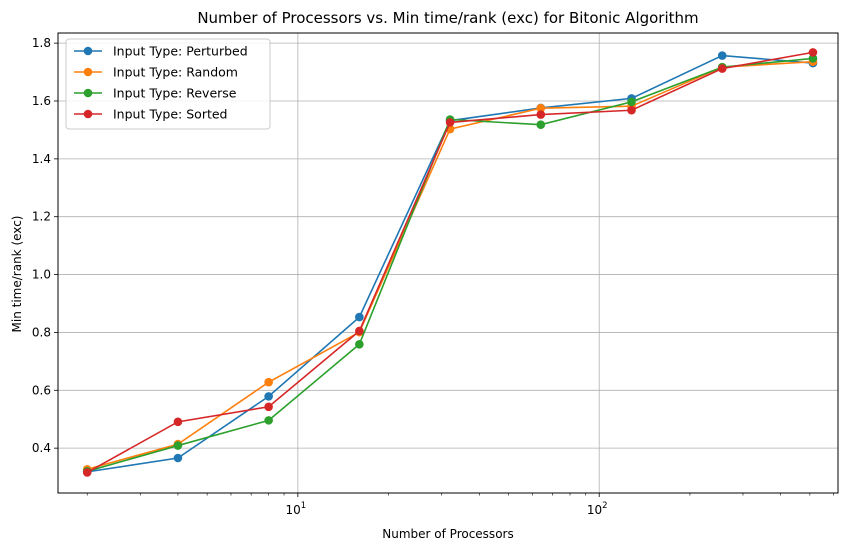 This screenshot has height=552, width=846. I want to click on x-tick-label: 10², so click(597, 509).